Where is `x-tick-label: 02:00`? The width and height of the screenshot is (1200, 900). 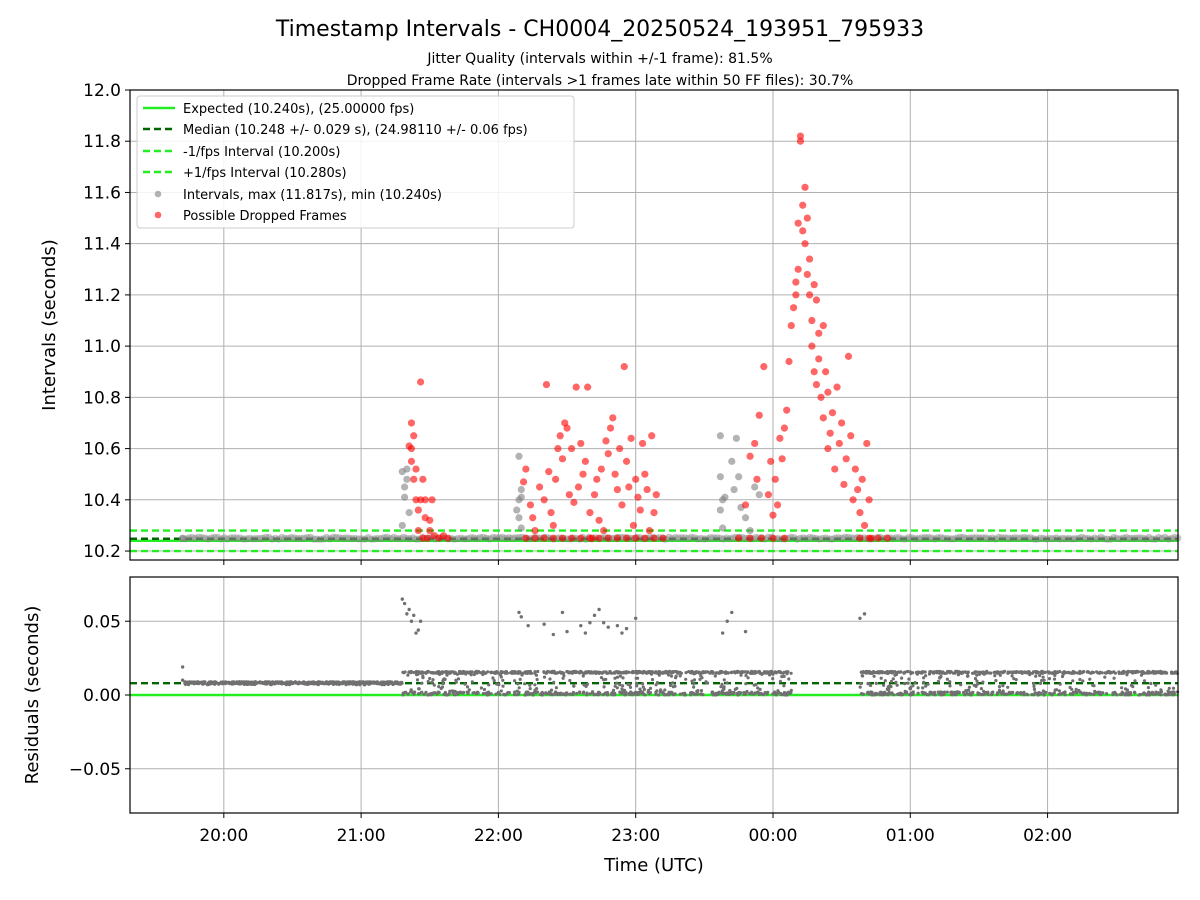 x-tick-label: 02:00 is located at coordinates (1047, 836).